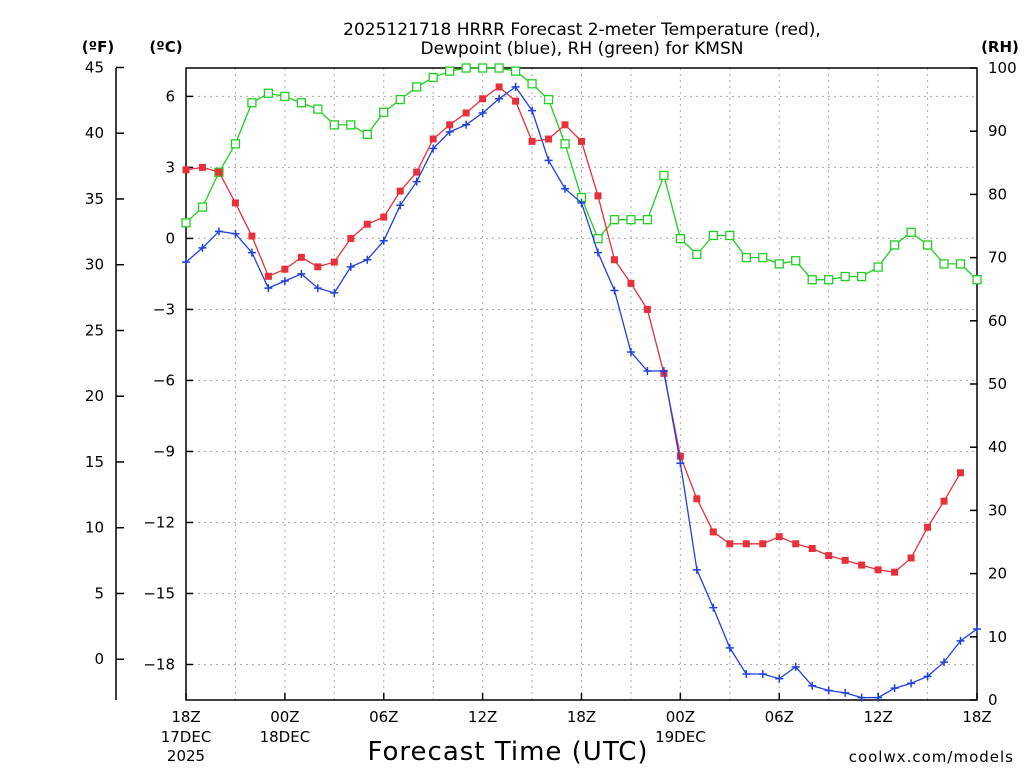  I want to click on rh-tick-label: 50, so click(997, 384).